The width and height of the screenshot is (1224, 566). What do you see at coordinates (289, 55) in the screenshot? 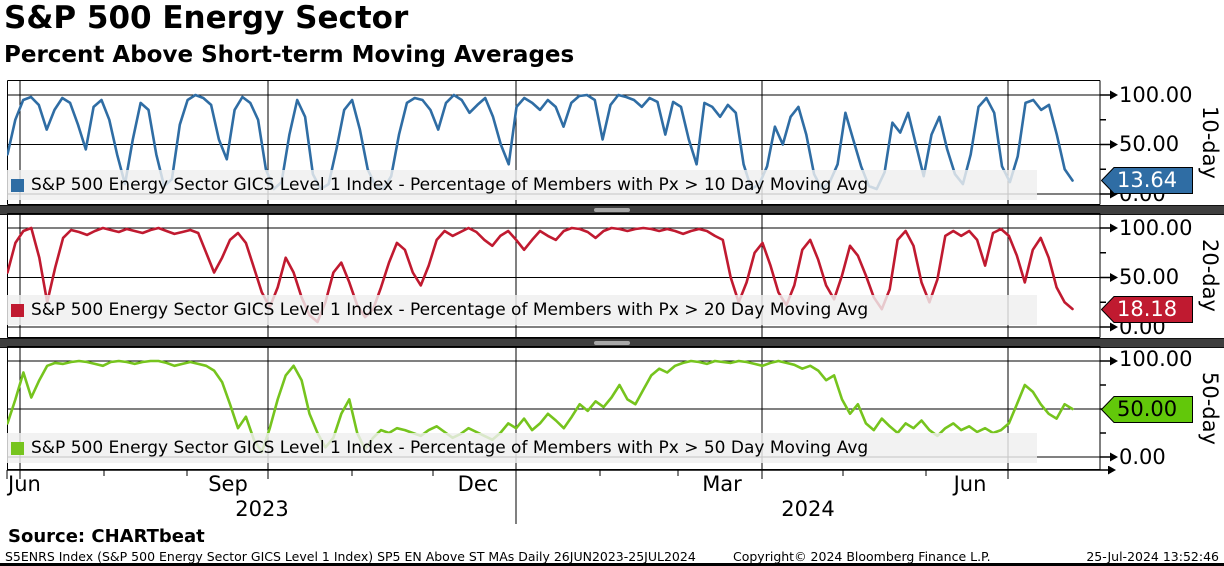
I see `page-subtitle: Percent Above Short-term Moving Averages` at bounding box center [289, 55].